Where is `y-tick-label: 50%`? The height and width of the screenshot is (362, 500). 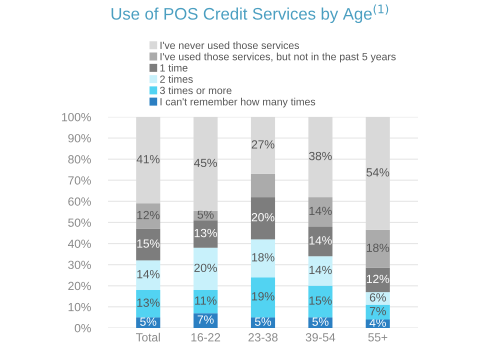 y-tick-label: 50% is located at coordinates (79, 222).